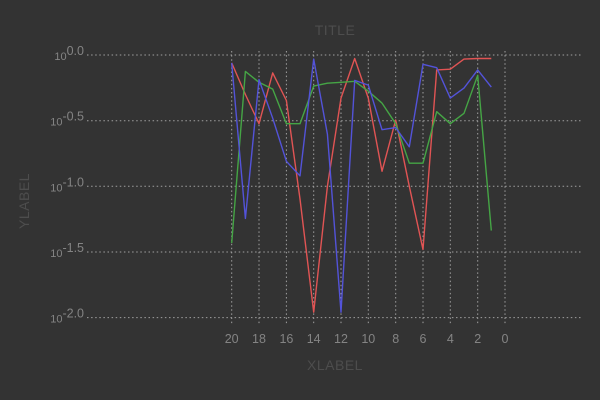 The image size is (600, 400). Describe the element at coordinates (335, 30) in the screenshot. I see `chart-title: TITLE` at that location.